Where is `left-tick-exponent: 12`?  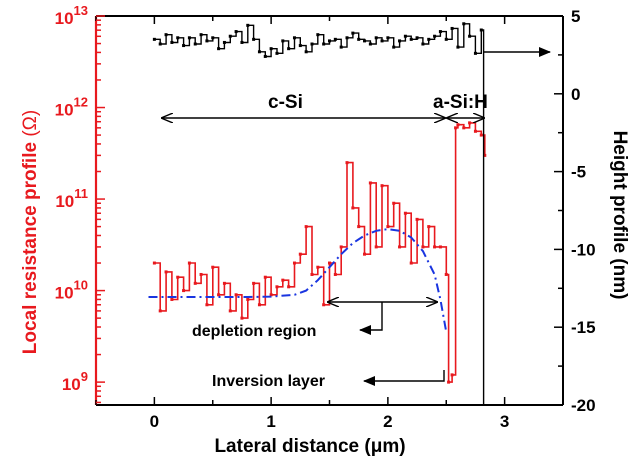
left-tick-exponent: 12 is located at coordinates (81, 102).